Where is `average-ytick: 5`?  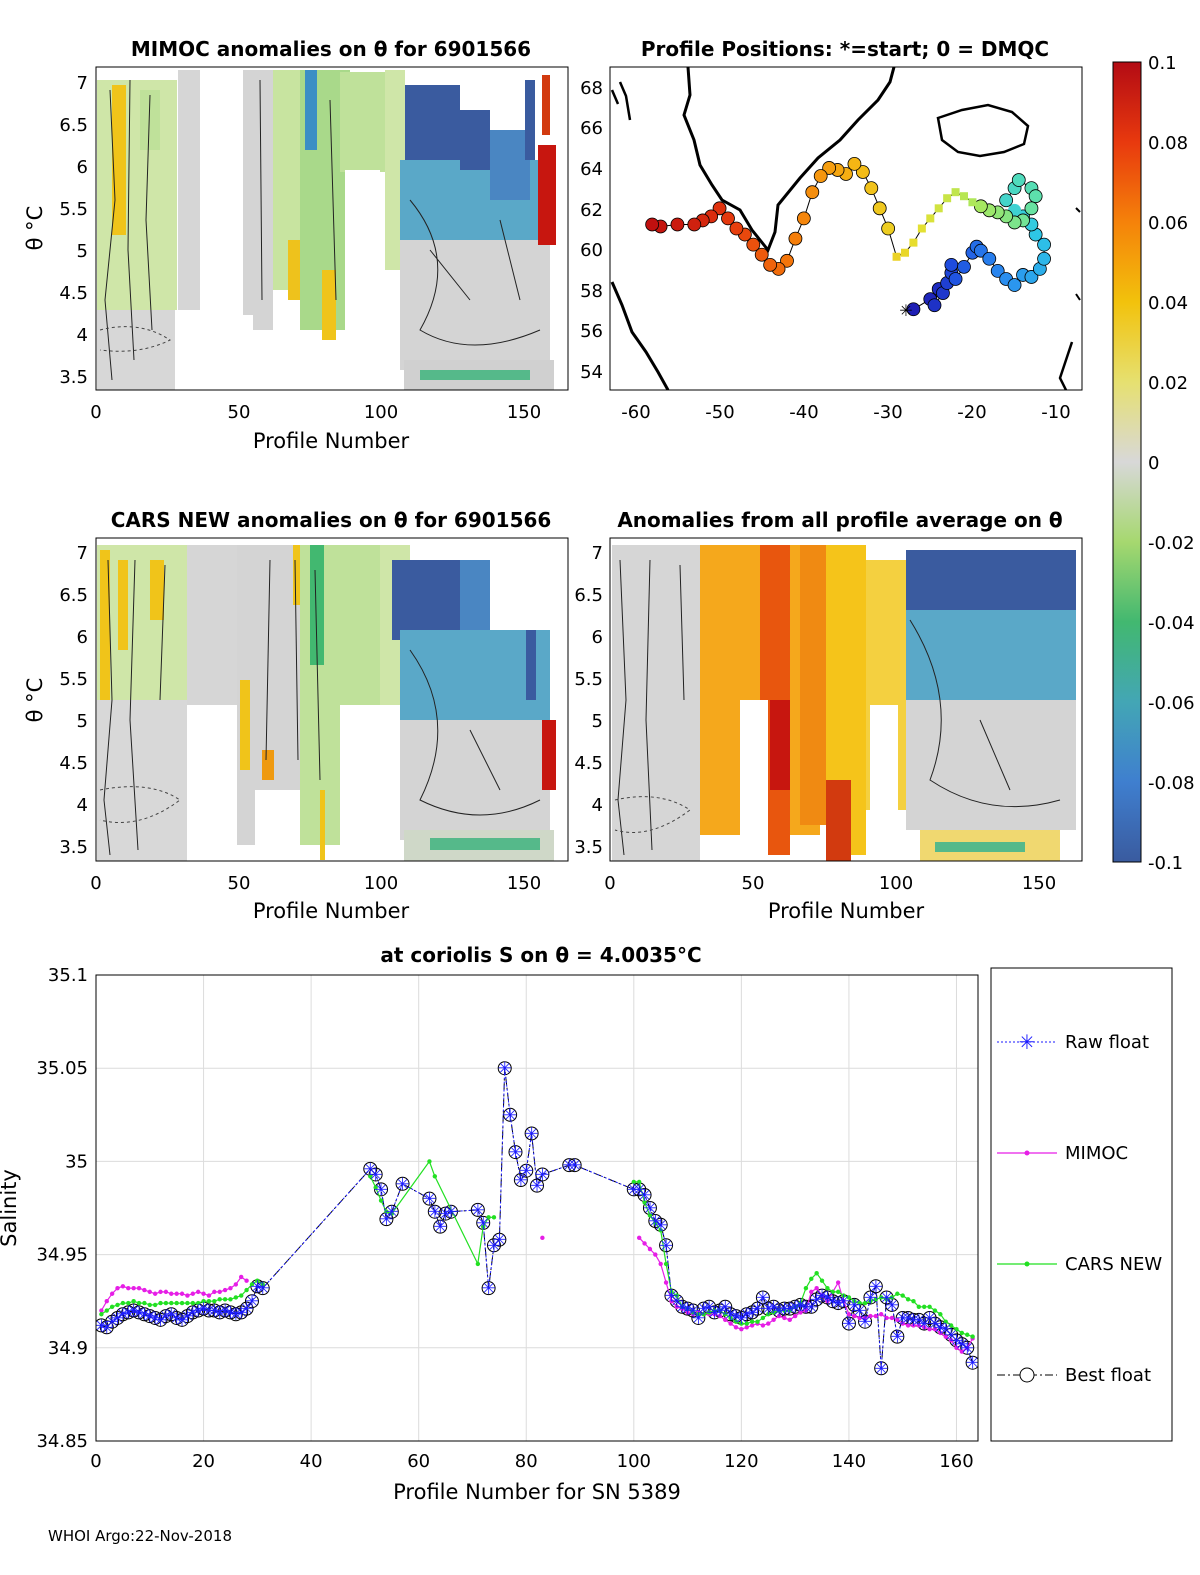 average-ytick: 5 is located at coordinates (597, 721).